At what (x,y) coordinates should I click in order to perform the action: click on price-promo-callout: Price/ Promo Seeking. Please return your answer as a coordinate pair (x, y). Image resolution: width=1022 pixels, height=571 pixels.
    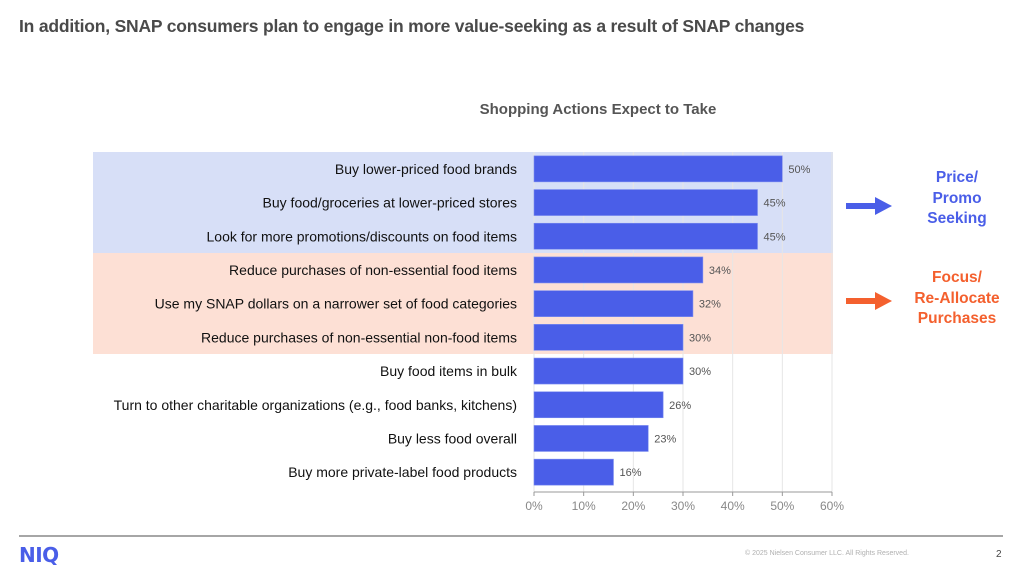
    Looking at the image, I should click on (957, 198).